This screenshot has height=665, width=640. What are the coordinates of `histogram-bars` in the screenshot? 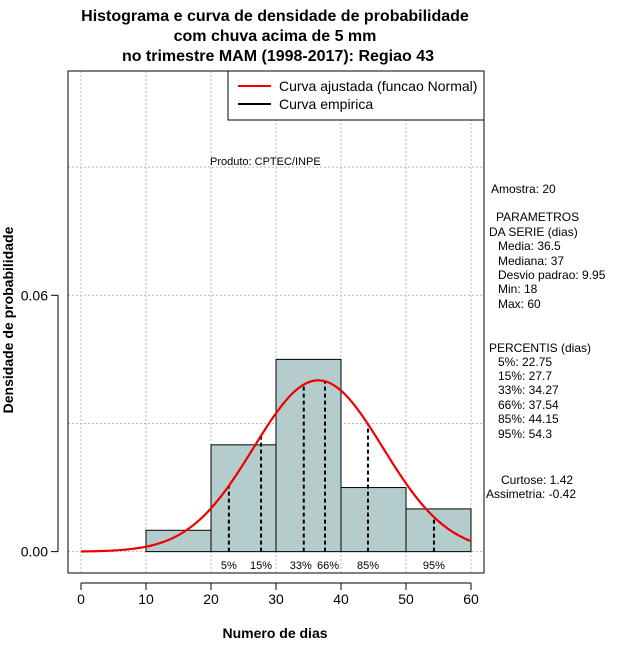 It's located at (308, 455).